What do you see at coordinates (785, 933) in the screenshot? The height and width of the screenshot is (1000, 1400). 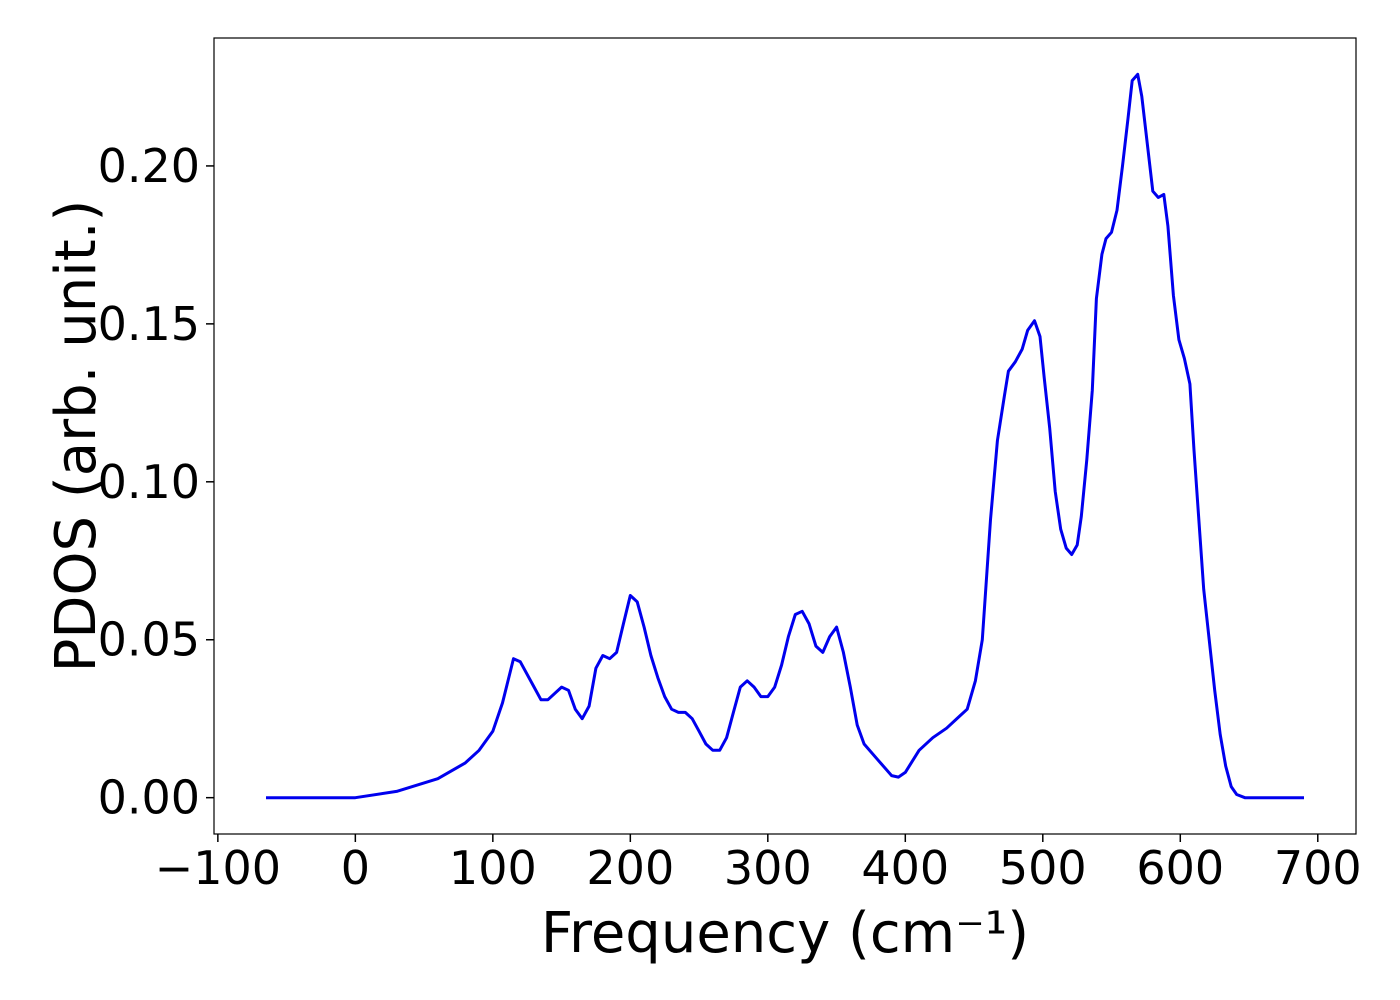 I see `x-axis-label: Frequency (cm⁻¹)` at bounding box center [785, 933].